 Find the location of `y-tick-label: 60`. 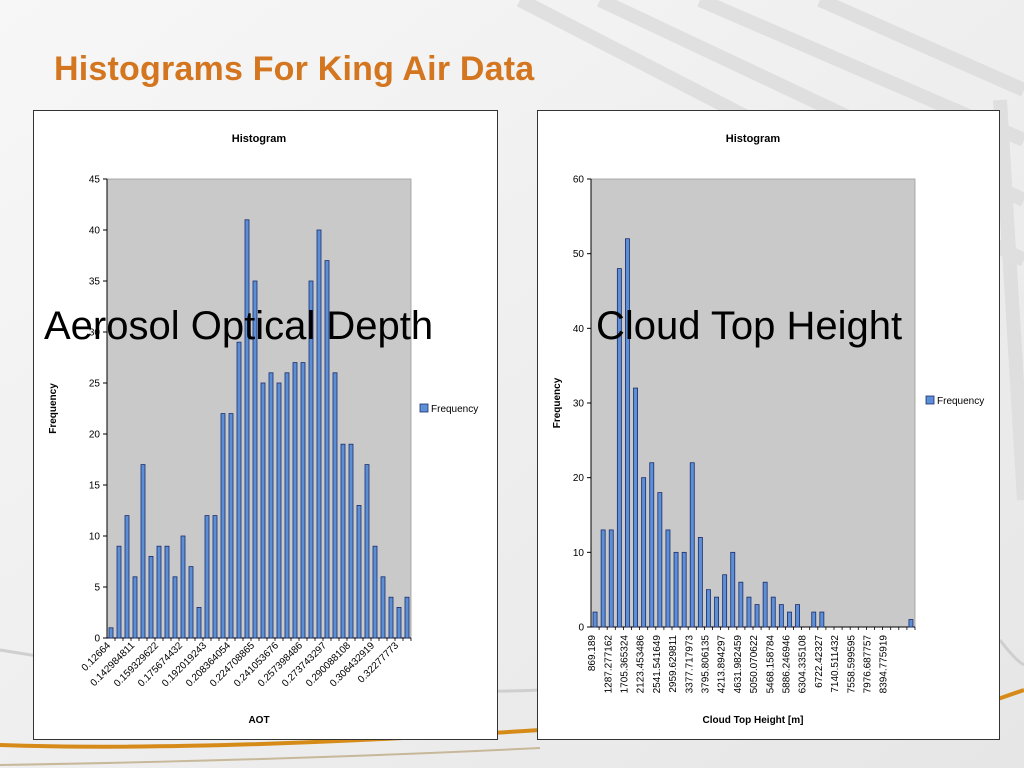

y-tick-label: 60 is located at coordinates (579, 180).